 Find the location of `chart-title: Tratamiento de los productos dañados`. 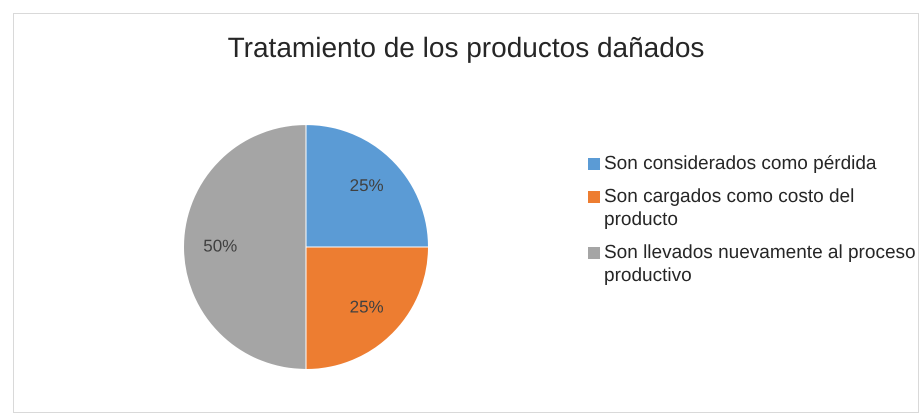

chart-title: Tratamiento de los productos dañados is located at coordinates (466, 48).